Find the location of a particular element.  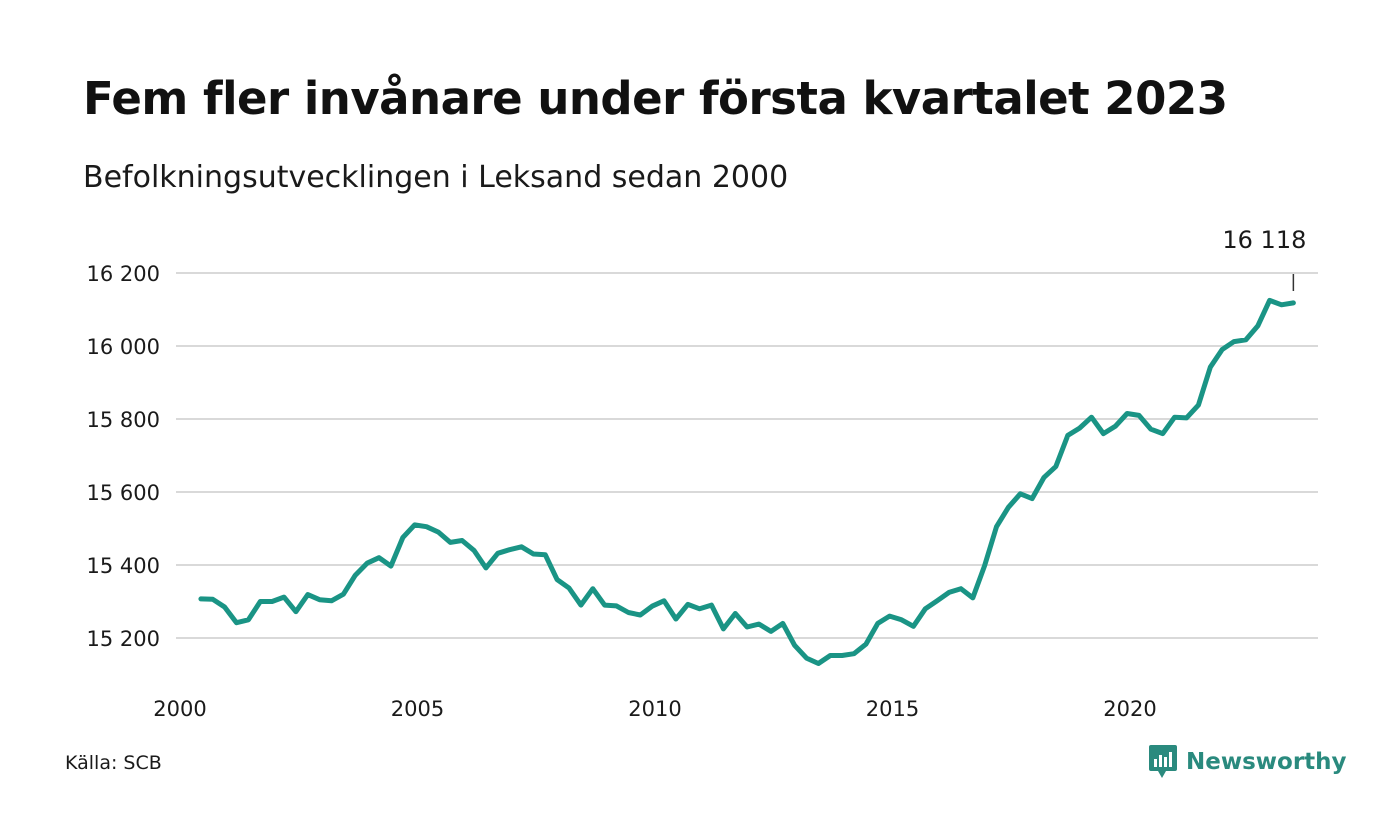

last-value-label: 16 118 is located at coordinates (1264, 240).